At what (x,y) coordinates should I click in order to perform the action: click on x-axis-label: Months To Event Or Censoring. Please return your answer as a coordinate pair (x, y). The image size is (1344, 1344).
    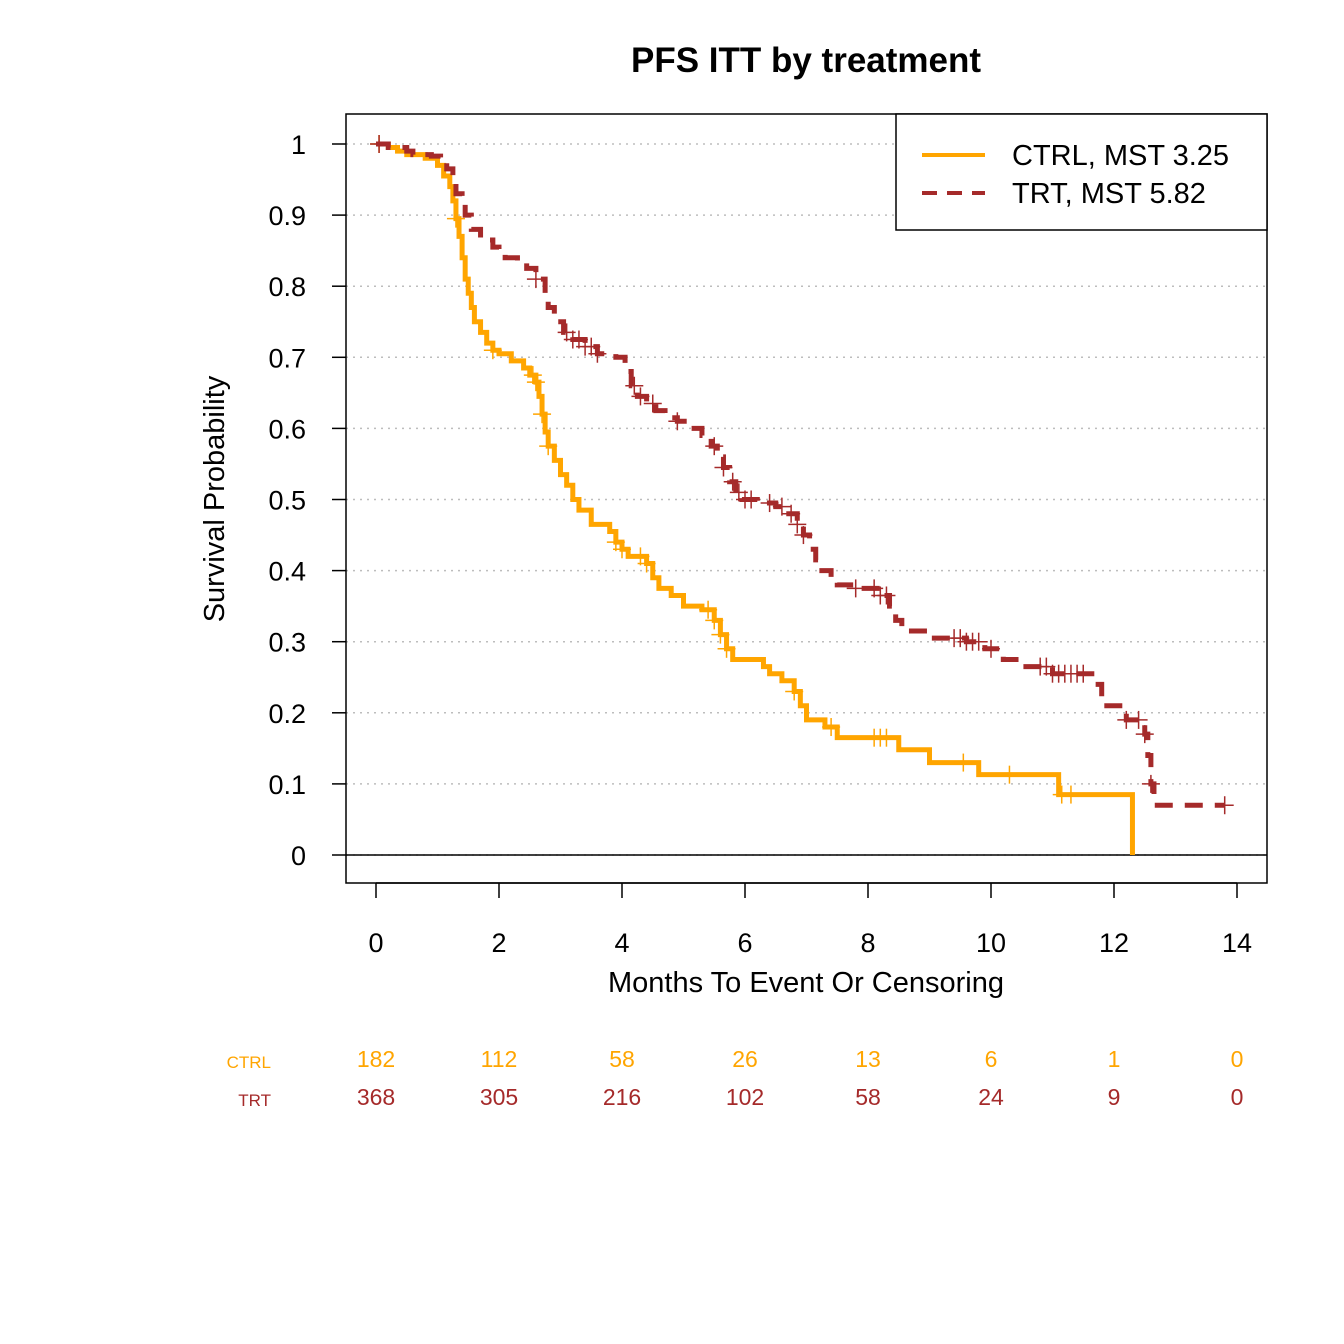
    Looking at the image, I should click on (806, 983).